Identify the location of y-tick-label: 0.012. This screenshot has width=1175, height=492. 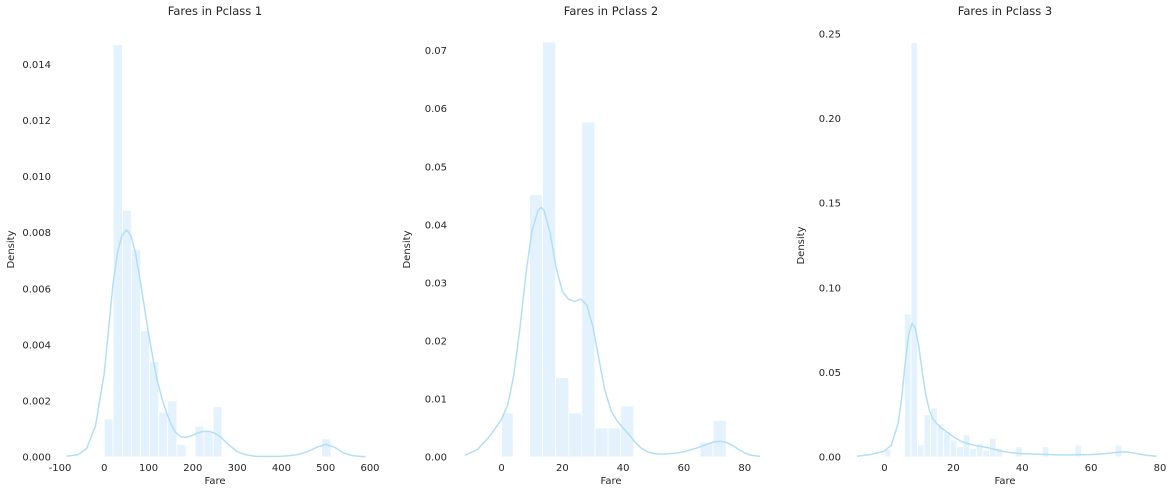
(36, 121).